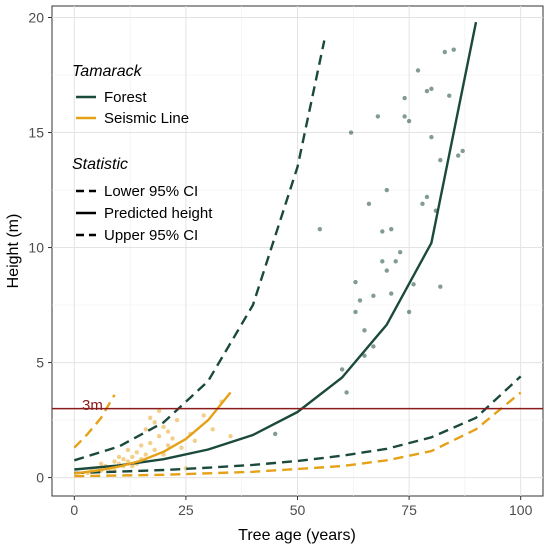  Describe the element at coordinates (297, 405) in the screenshot. I see `reference-line-layer: 3m` at that location.